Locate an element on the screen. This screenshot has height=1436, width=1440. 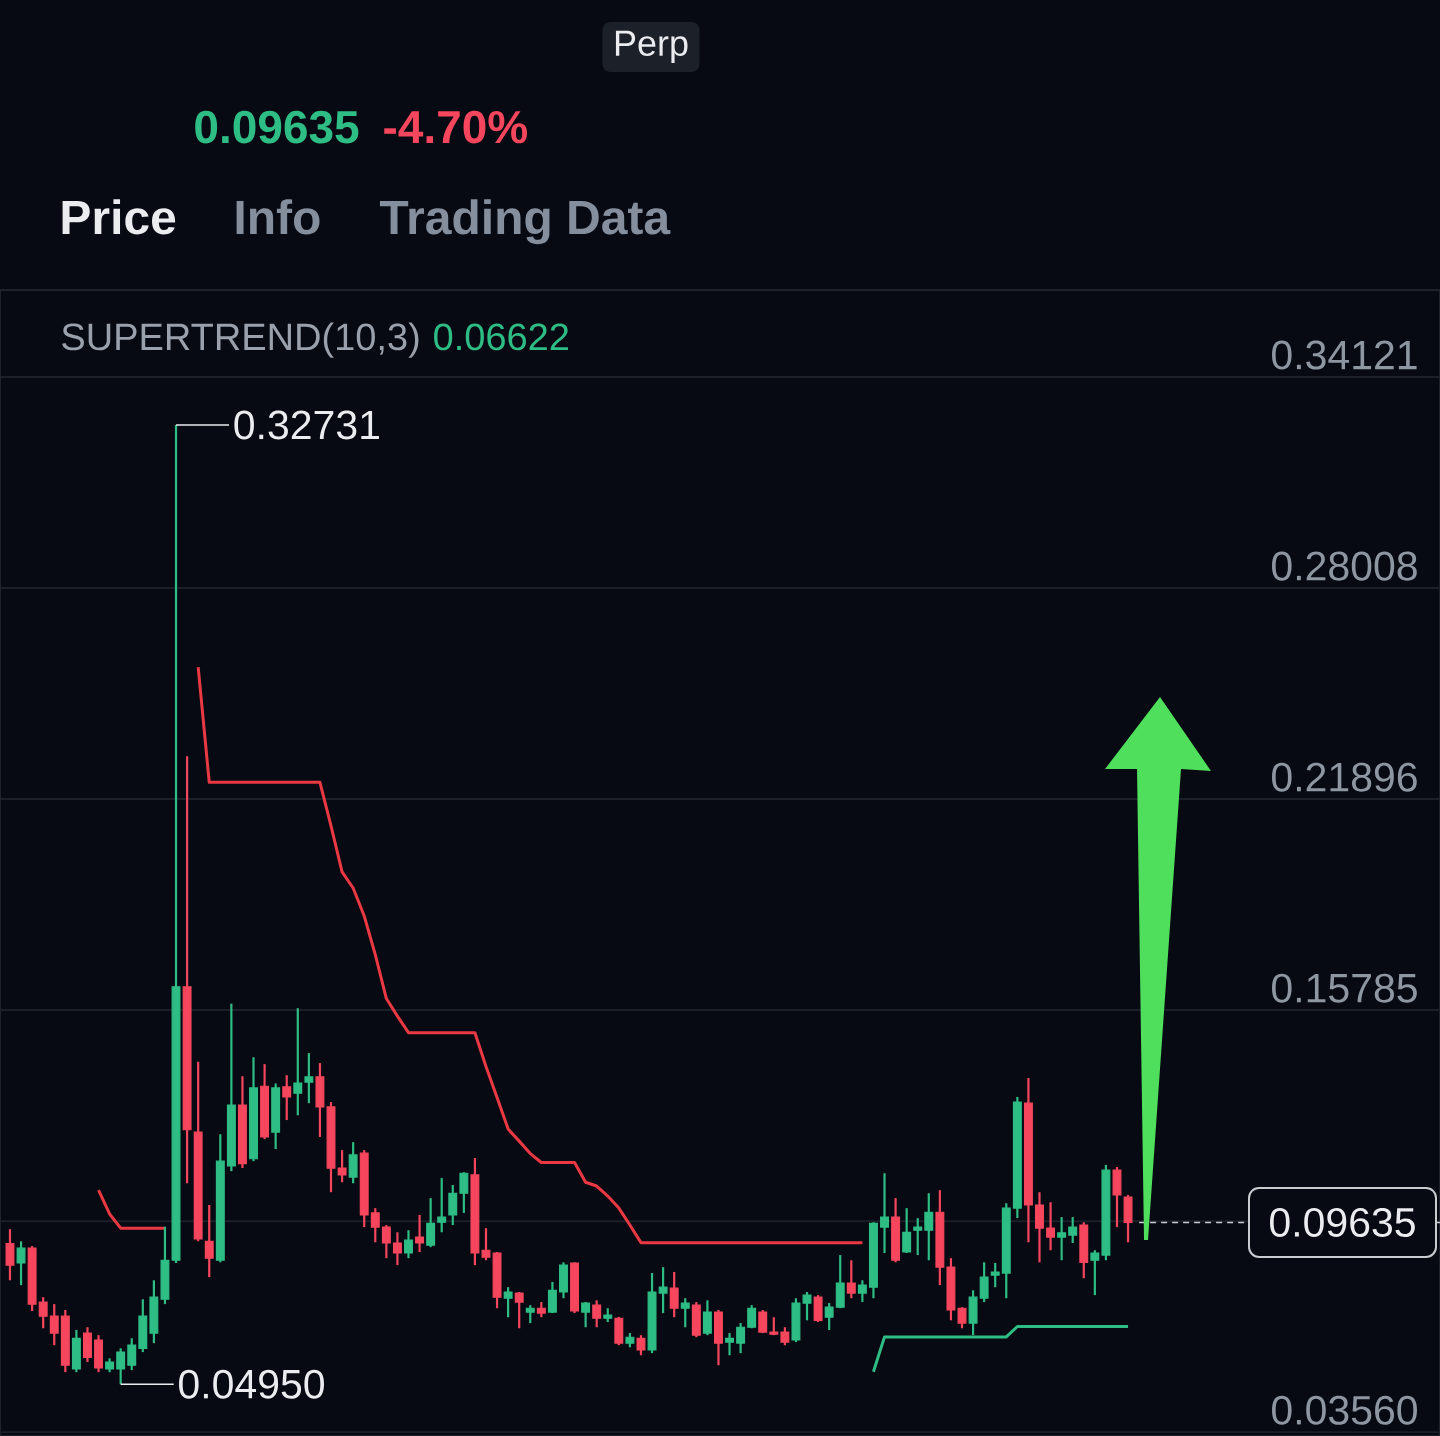
text: Price is located at coordinates (119, 217).